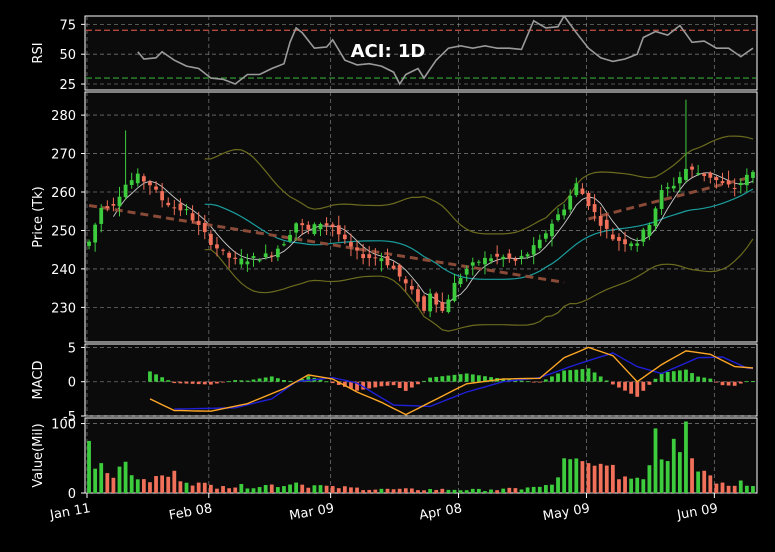  Describe the element at coordinates (67, 25) in the screenshot. I see `ytick-label-rsi: 75` at that location.